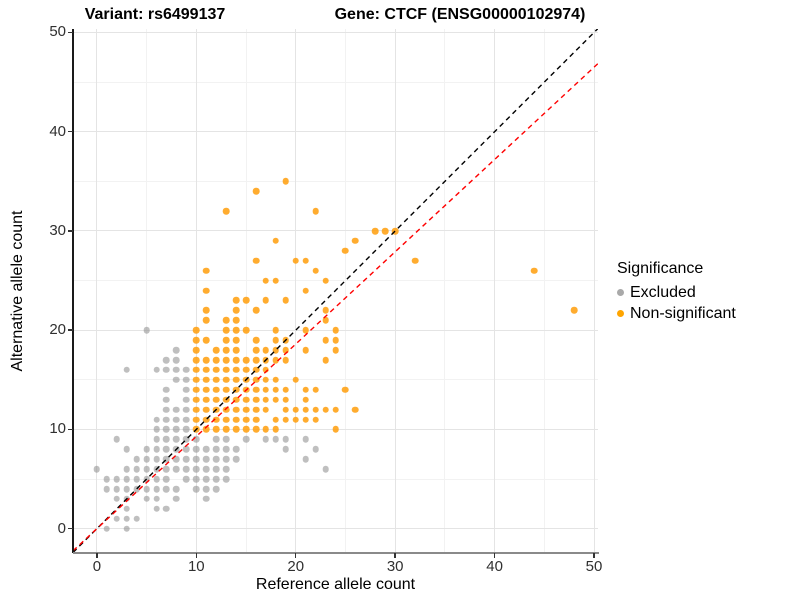 Image resolution: width=800 pixels, height=600 pixels. What do you see at coordinates (196, 566) in the screenshot?
I see `x-tick-label: 10` at bounding box center [196, 566].